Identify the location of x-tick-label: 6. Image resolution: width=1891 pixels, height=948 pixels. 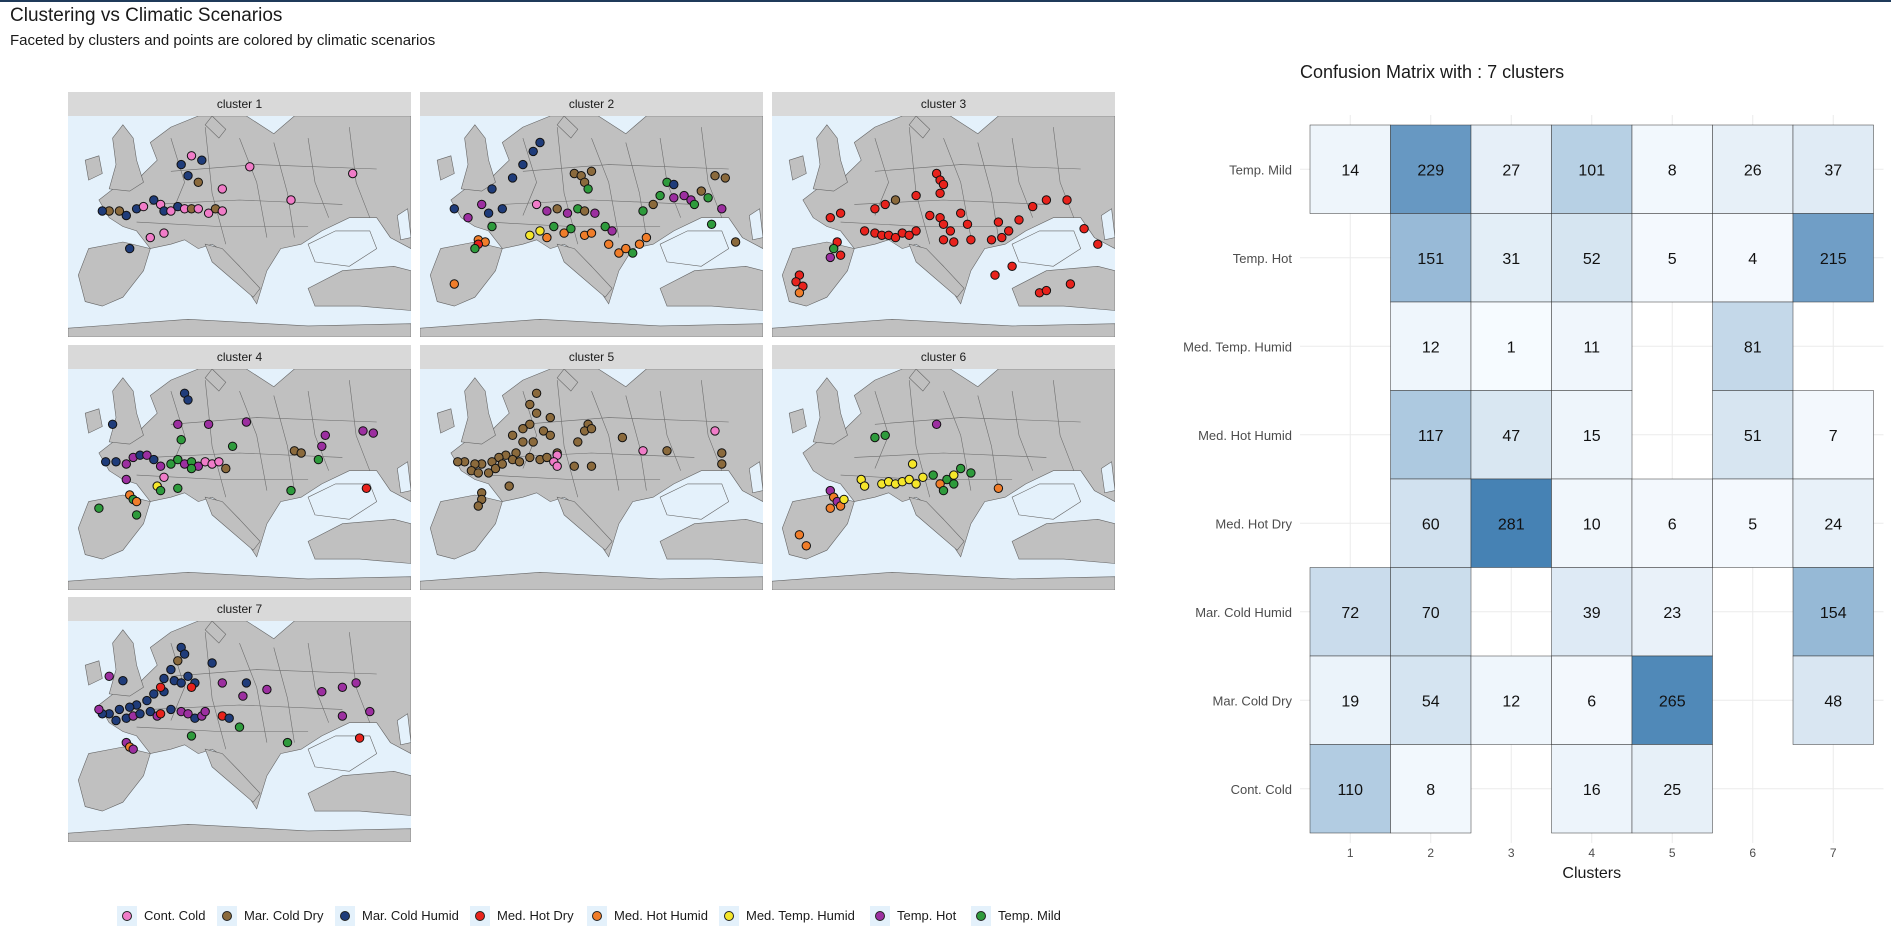
(1752, 853).